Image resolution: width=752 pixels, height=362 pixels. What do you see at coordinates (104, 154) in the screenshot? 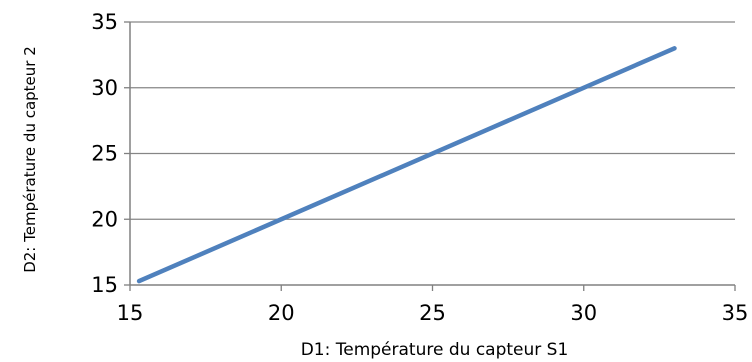
I see `y-tick-label: 25` at bounding box center [104, 154].